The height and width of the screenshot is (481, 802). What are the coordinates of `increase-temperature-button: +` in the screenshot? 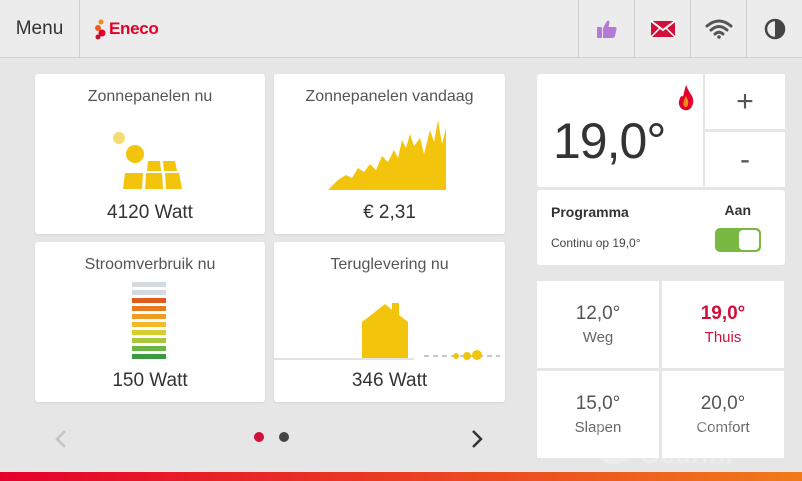 It's located at (745, 101).